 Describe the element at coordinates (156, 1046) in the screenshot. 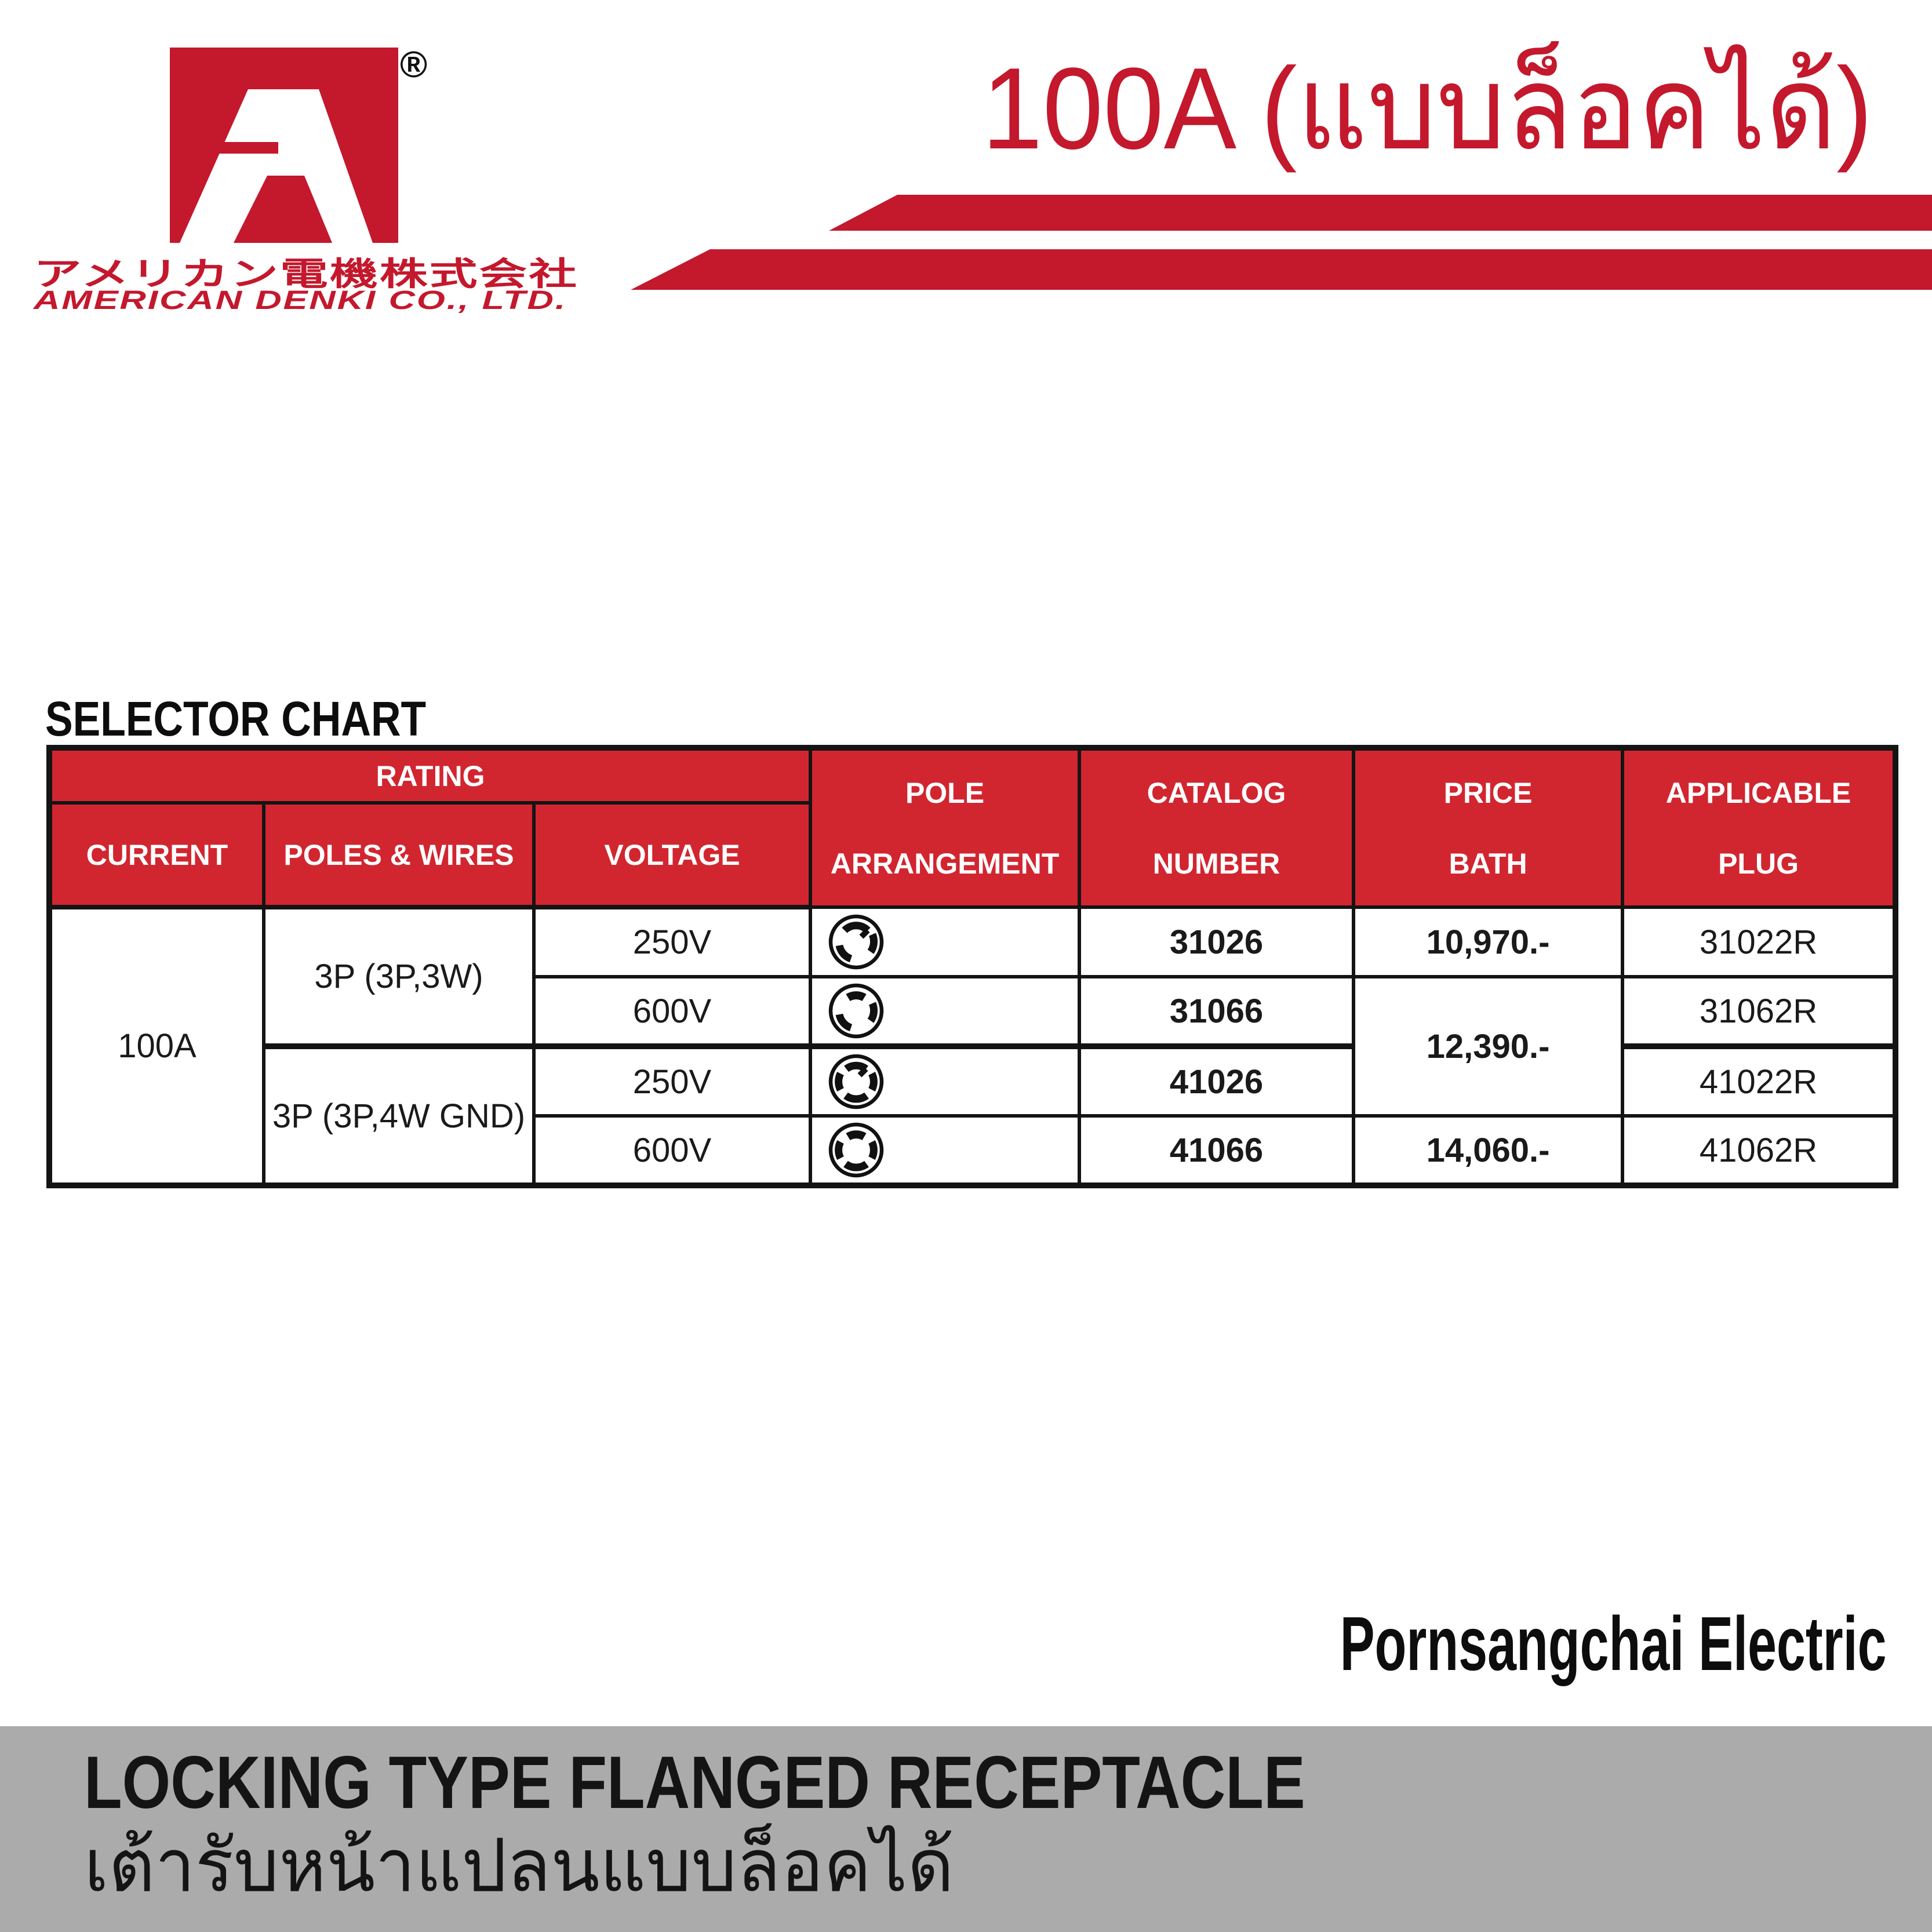

I see `current-cell: 100A` at that location.